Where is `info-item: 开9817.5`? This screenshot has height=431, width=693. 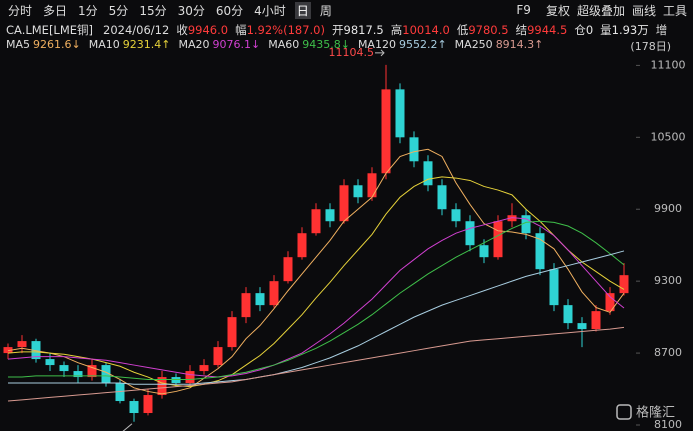 info-item: 开9817.5 is located at coordinates (358, 30).